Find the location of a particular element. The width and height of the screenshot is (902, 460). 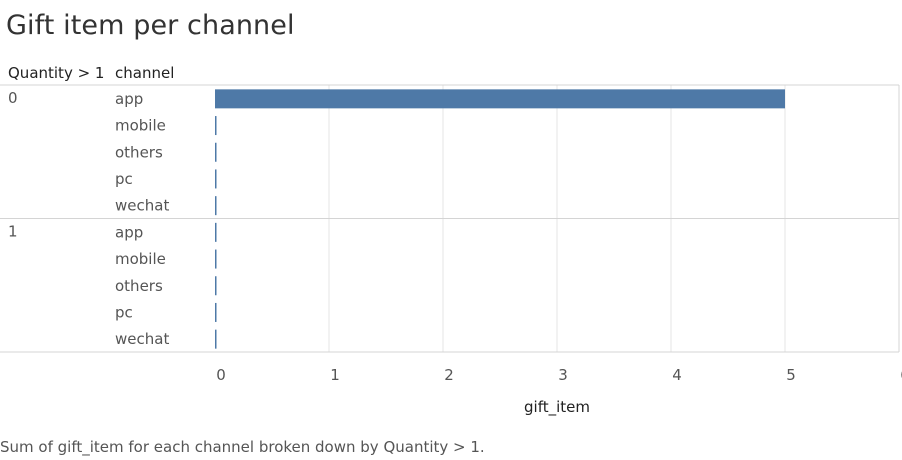

channel-header: channel is located at coordinates (145, 73).